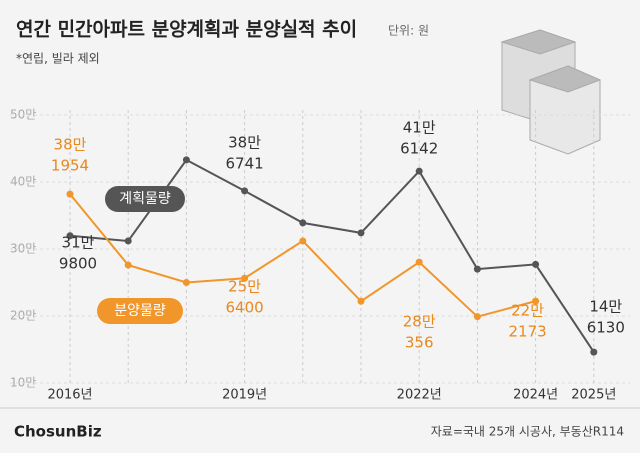  Describe the element at coordinates (527, 432) in the screenshot. I see `source: 자료=국내 25개 시공사, 부동산R114` at that location.